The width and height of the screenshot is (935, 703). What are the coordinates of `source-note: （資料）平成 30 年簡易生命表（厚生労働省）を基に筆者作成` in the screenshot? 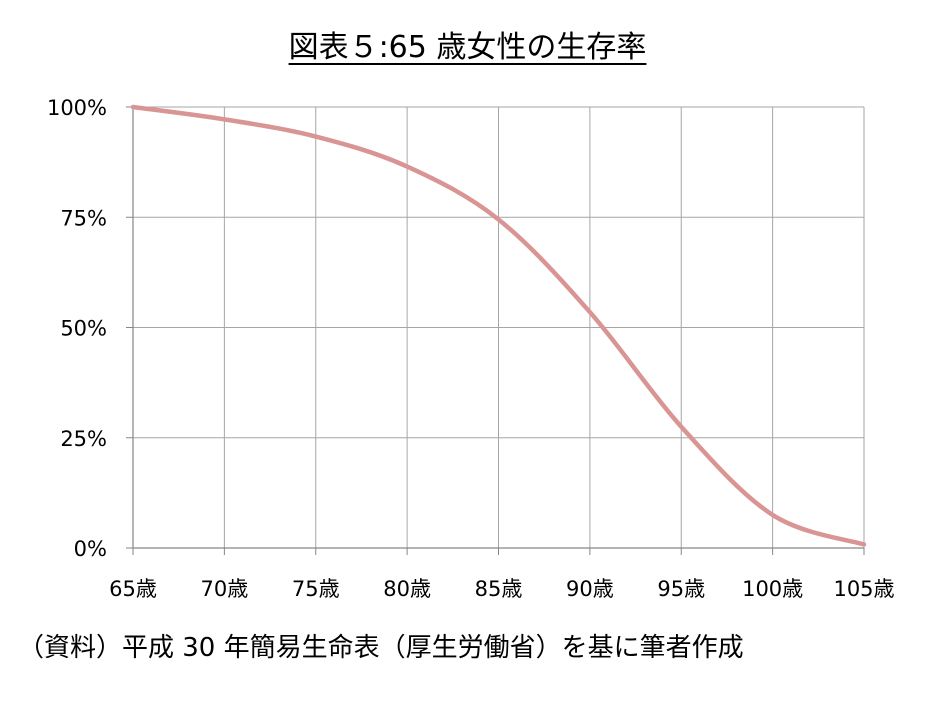 It's located at (381, 648).